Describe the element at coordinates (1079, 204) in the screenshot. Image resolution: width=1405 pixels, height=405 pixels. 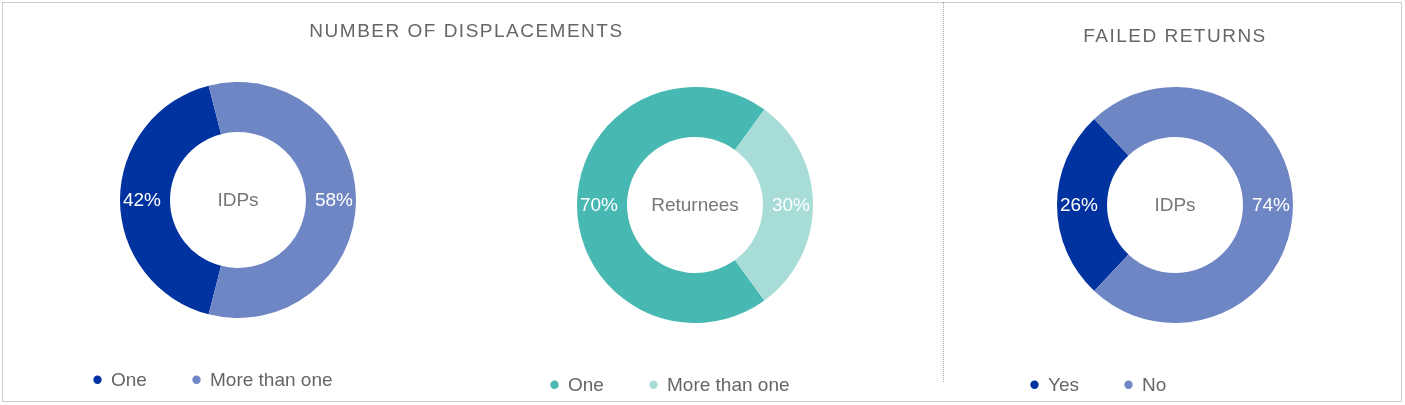
I see `data-label: 26%` at that location.